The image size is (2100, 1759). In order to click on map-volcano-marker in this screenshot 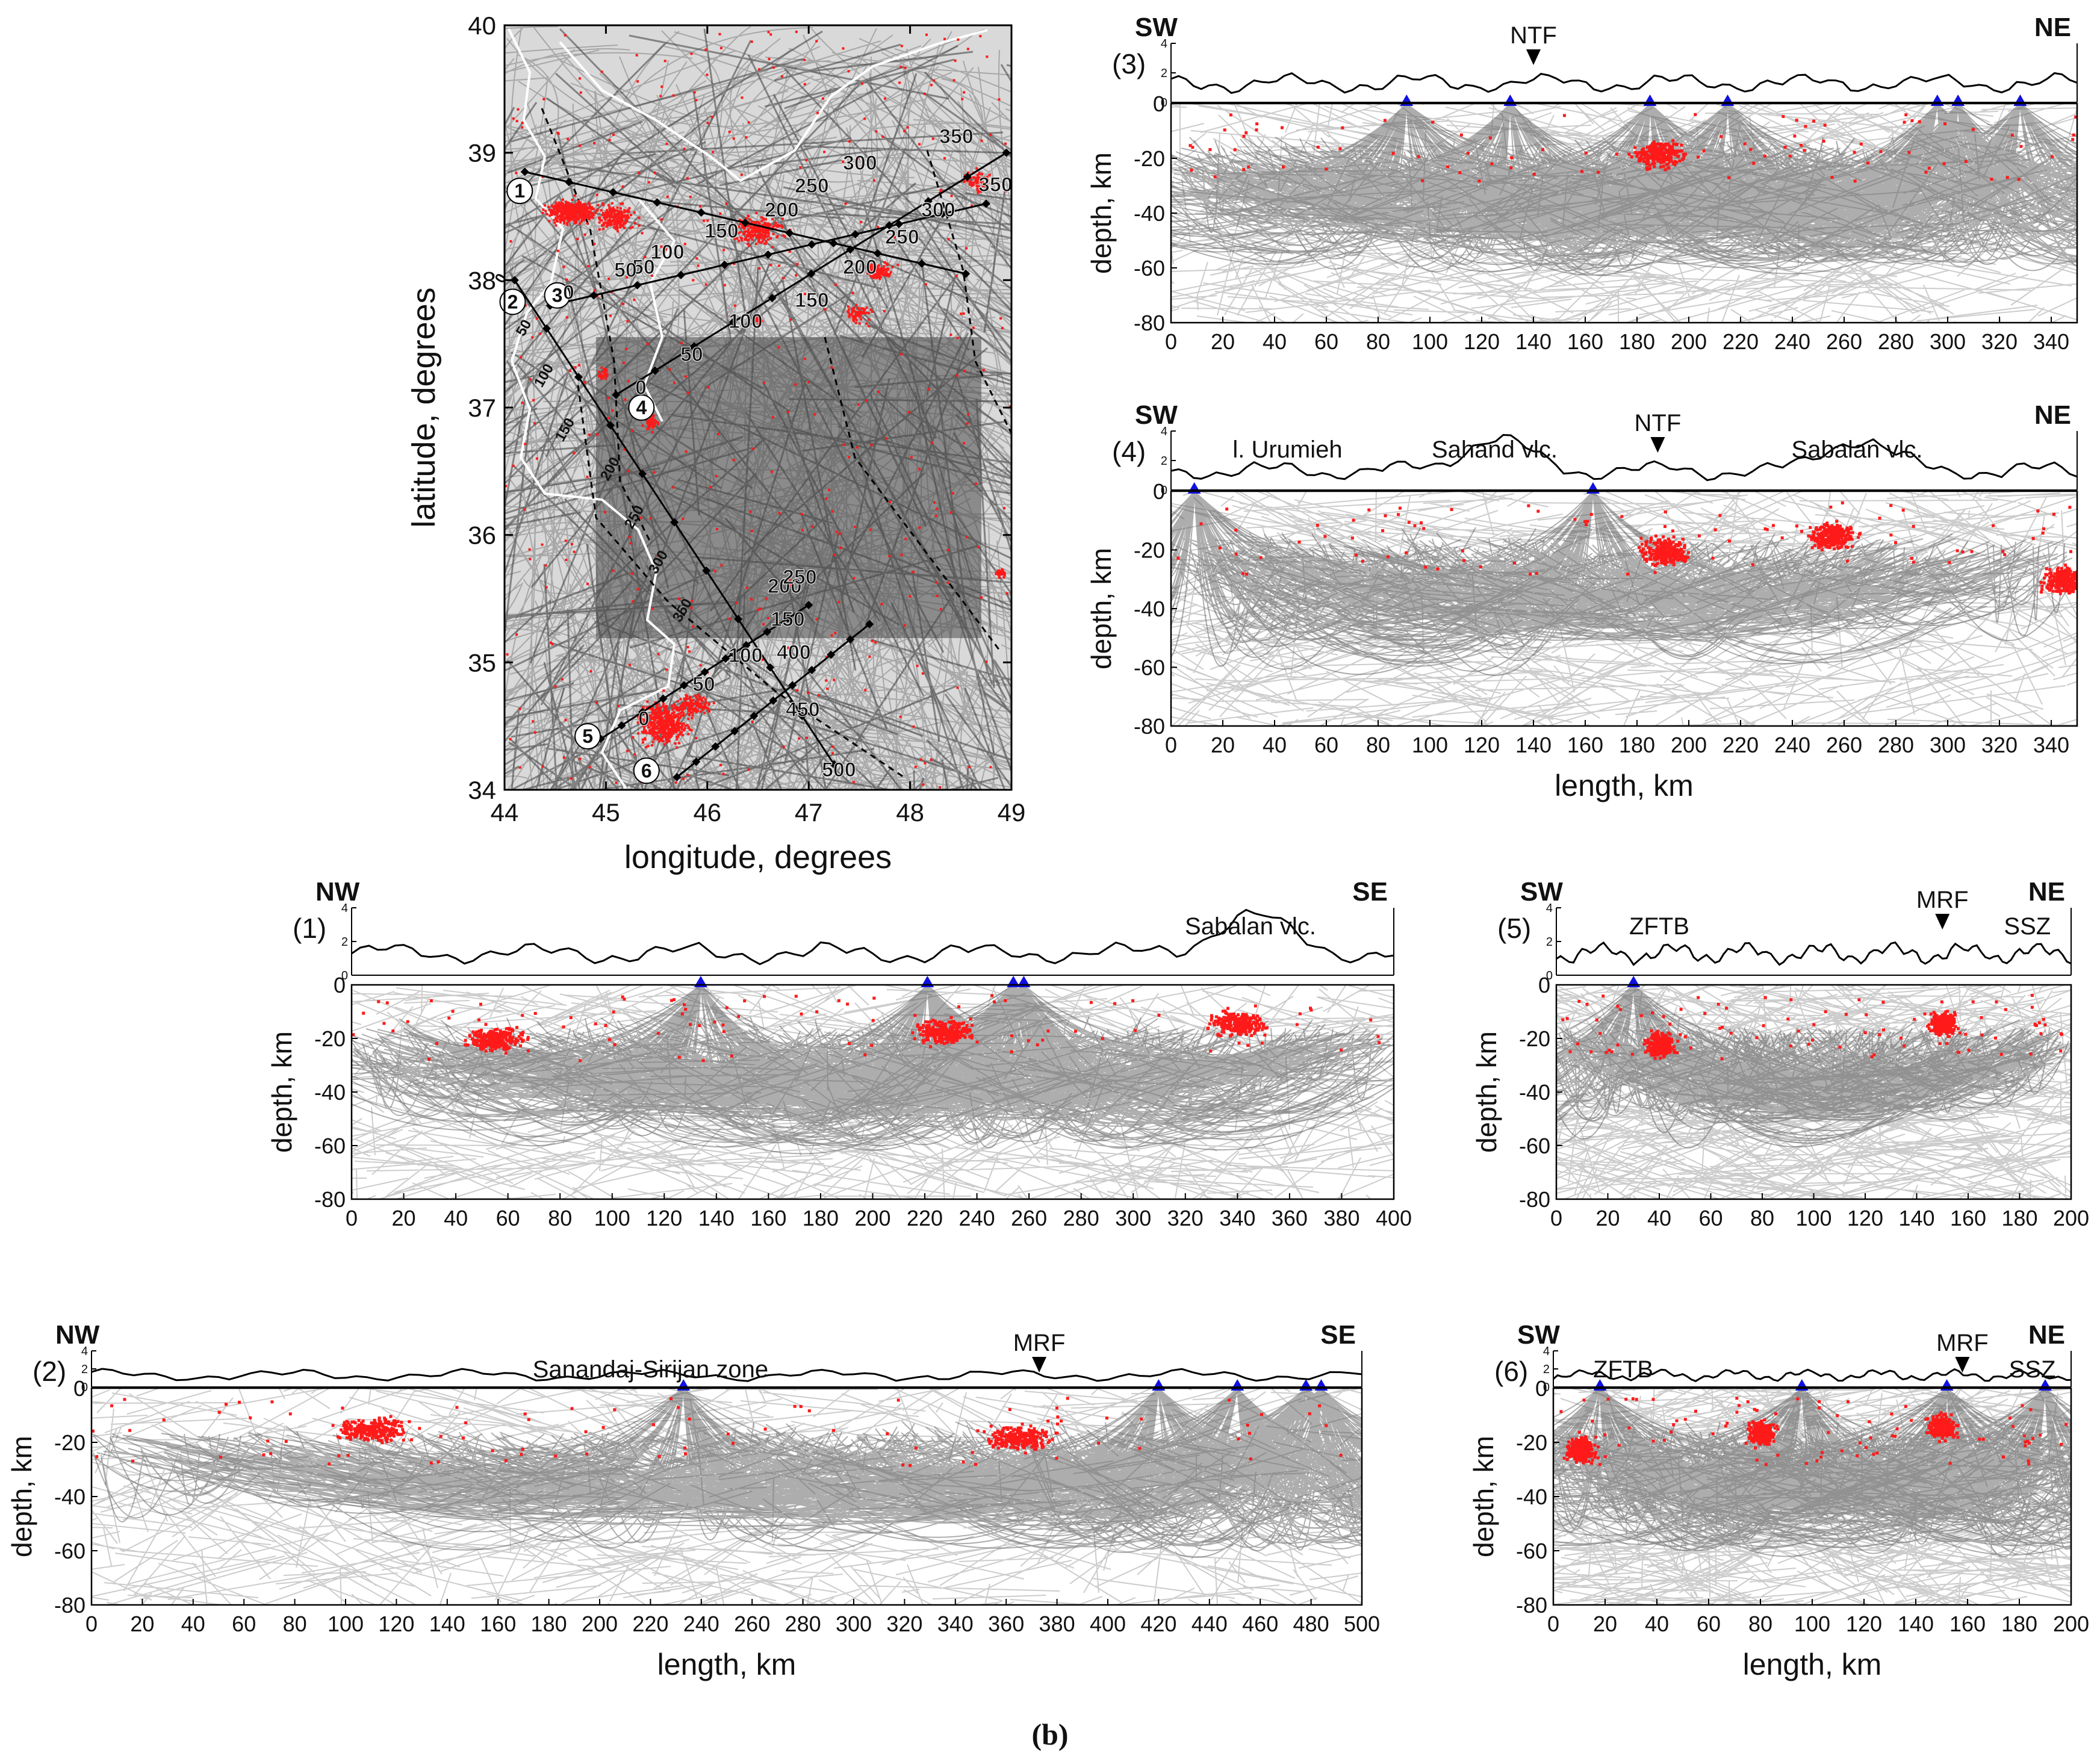, I will do `click(758, 318)`.